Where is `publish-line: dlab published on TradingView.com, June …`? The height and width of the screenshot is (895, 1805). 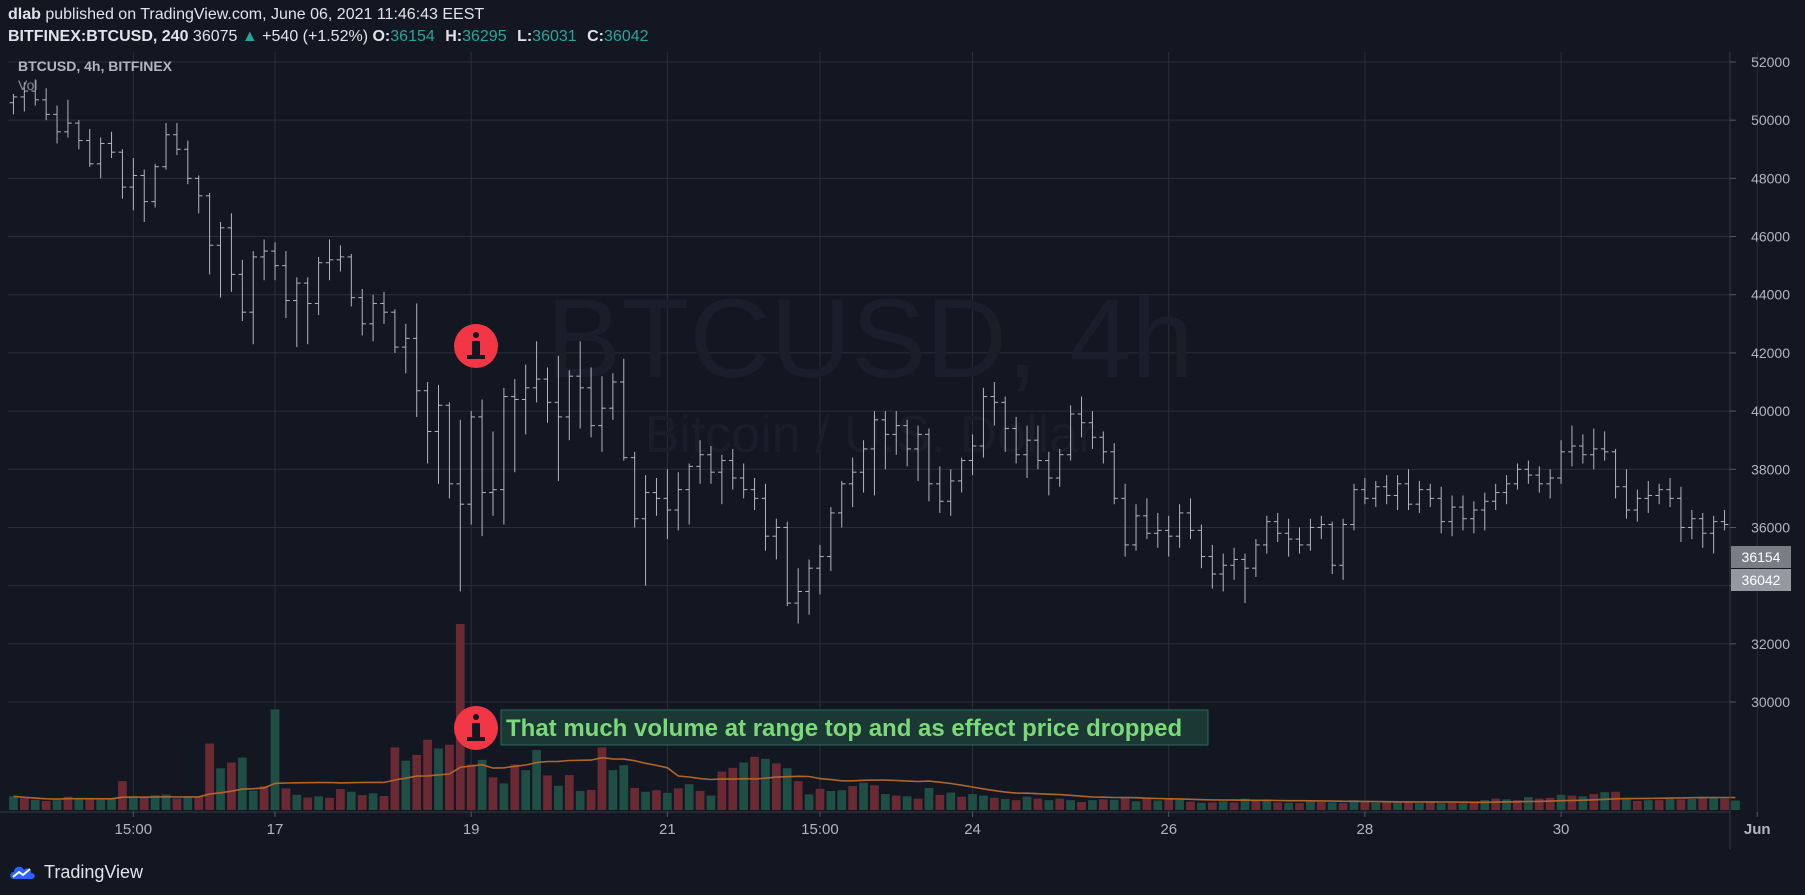
publish-line: dlab published on TradingView.com, June … is located at coordinates (246, 15).